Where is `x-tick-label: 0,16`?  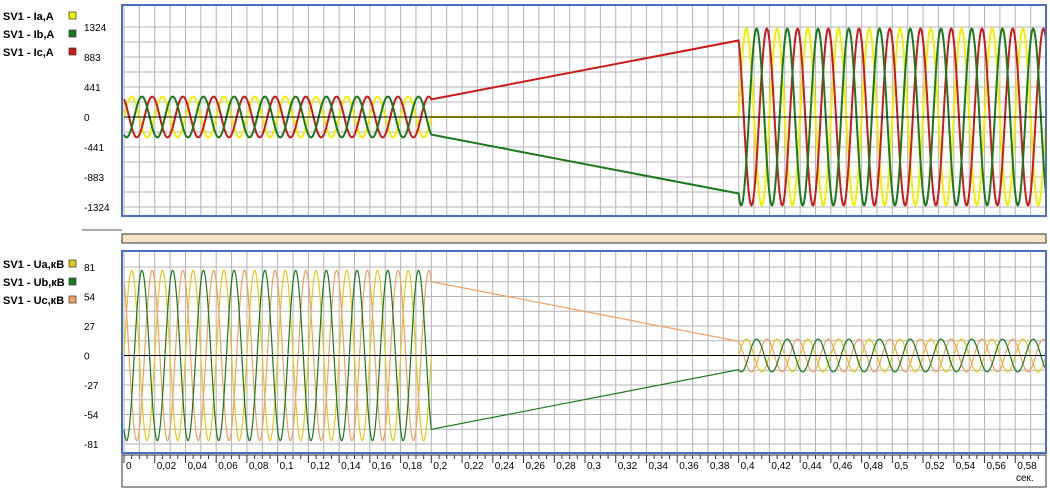 x-tick-label: 0,16 is located at coordinates (382, 466).